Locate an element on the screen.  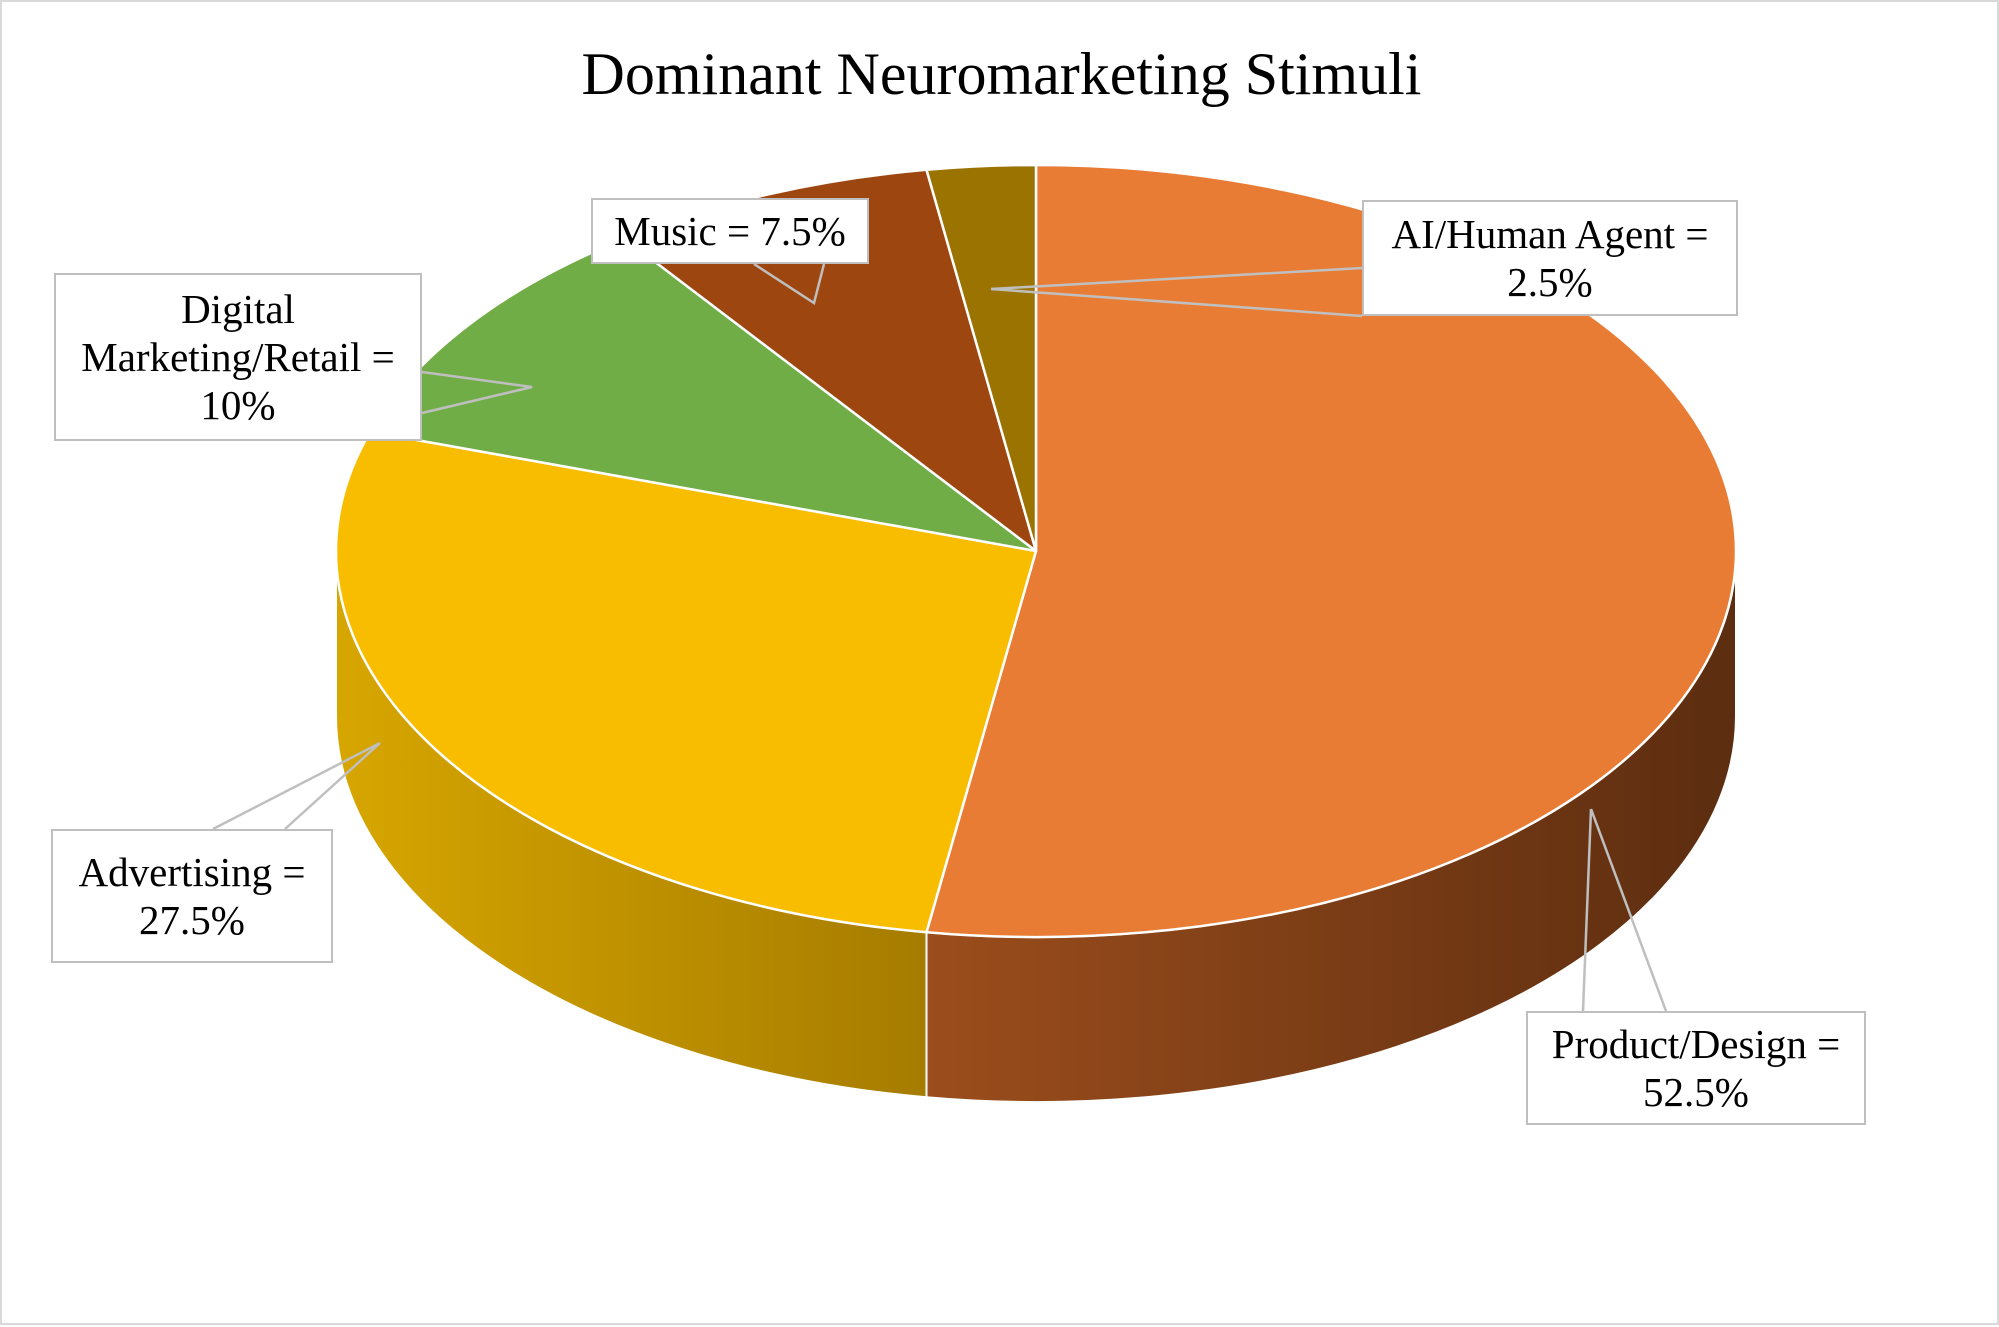
leader-ai-human-agent is located at coordinates (1176, 278).